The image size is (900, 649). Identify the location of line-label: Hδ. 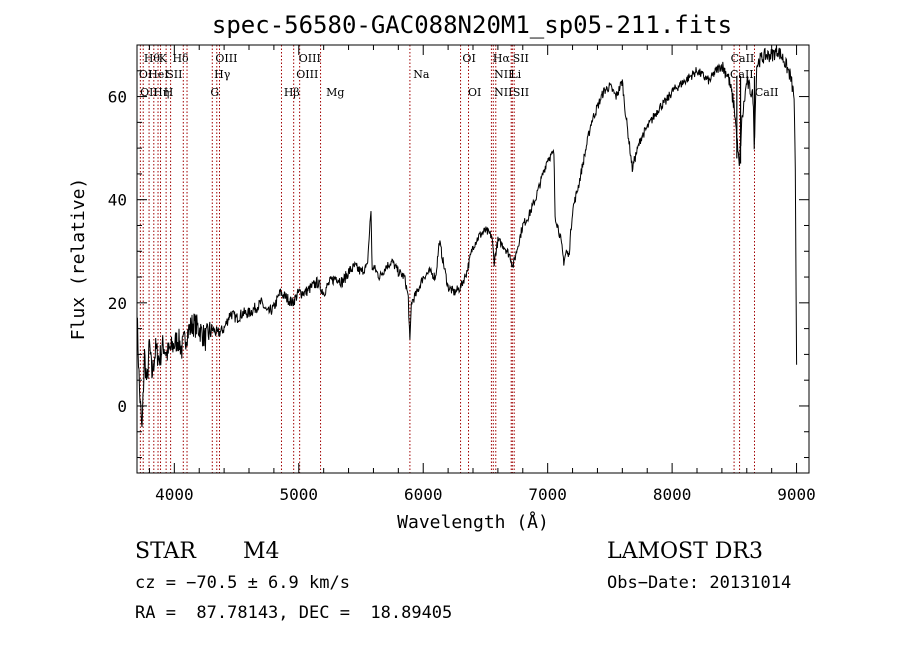
(180, 58).